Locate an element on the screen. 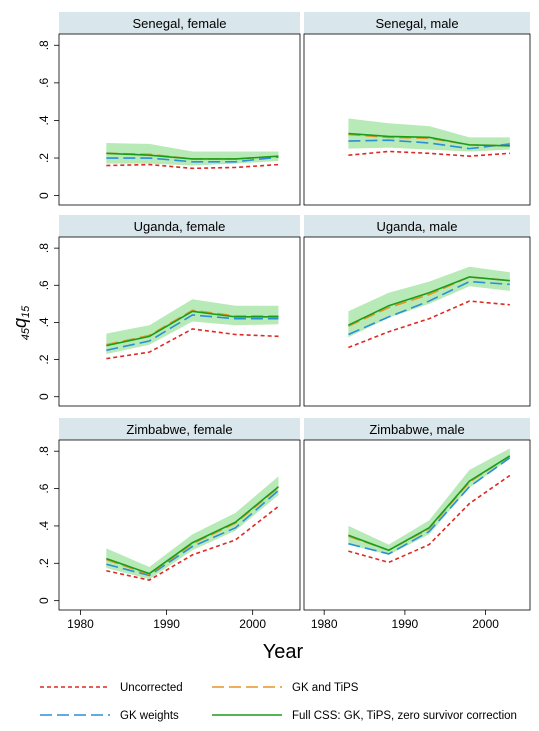 The height and width of the screenshot is (731, 539). panel-title: Zimbabwe, female is located at coordinates (179, 429).